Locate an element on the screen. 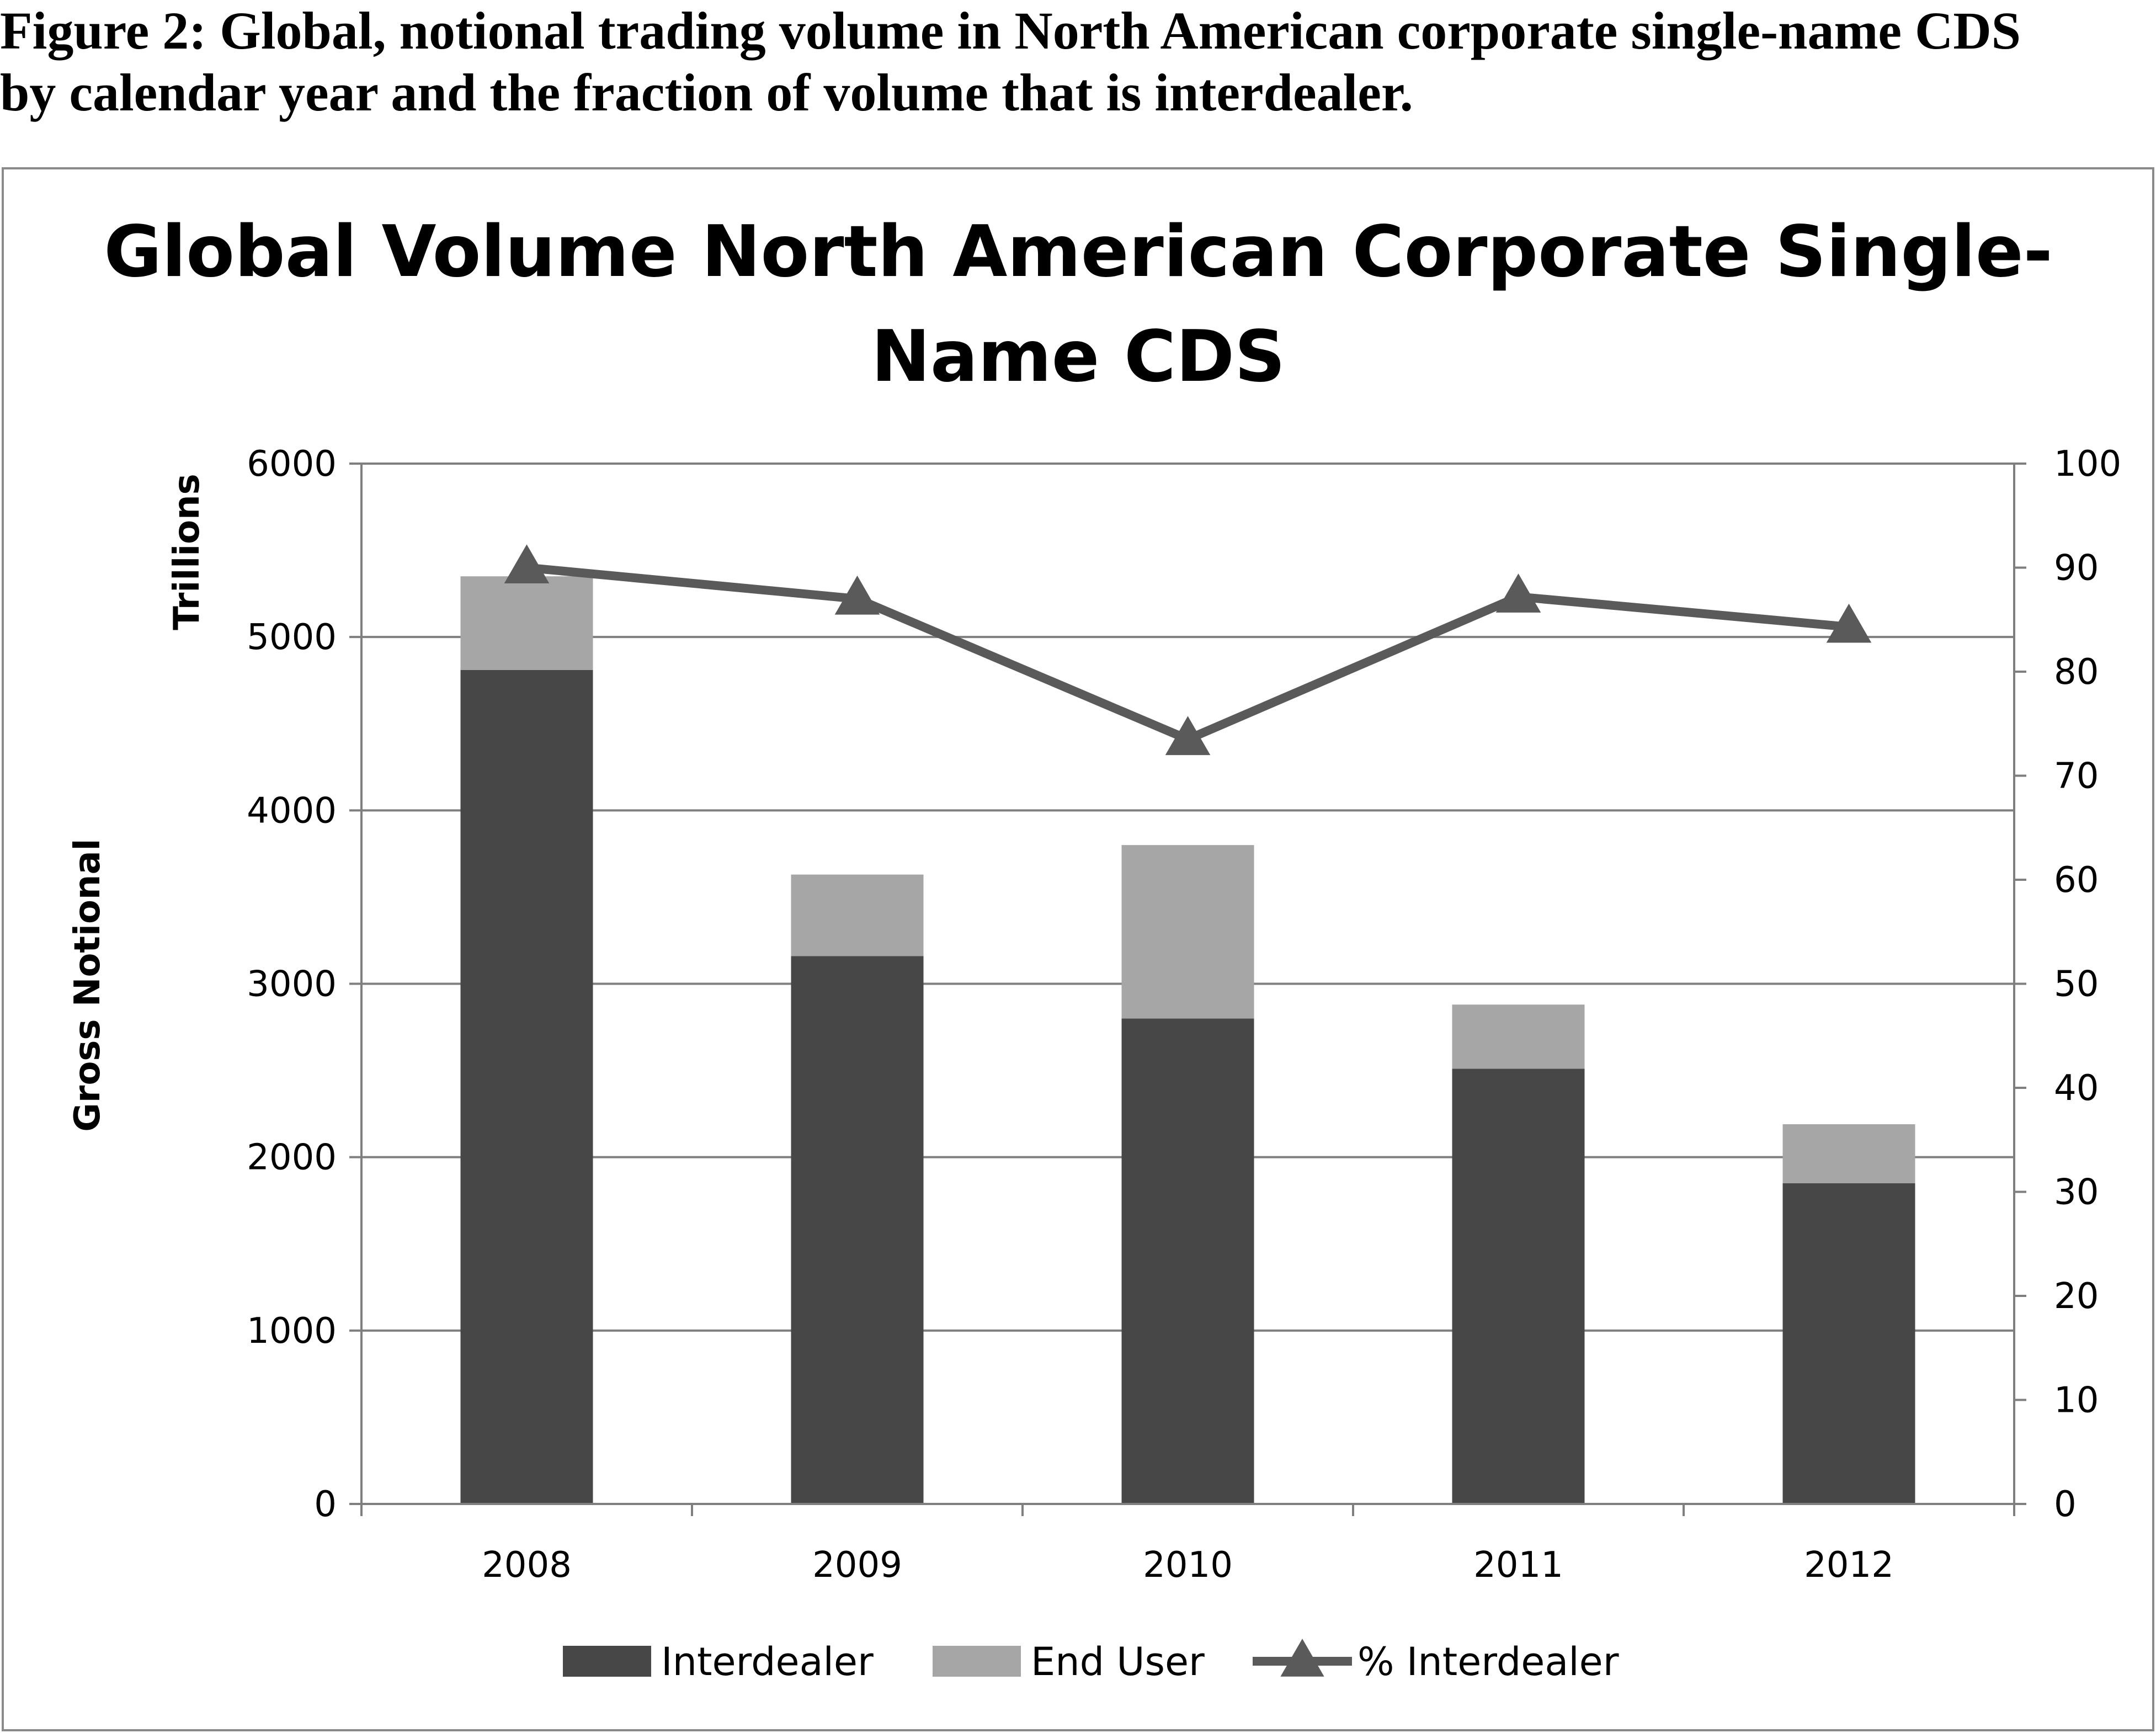 The image size is (2156, 1733). chart-title-line-2: Name CDS is located at coordinates (1078, 357).